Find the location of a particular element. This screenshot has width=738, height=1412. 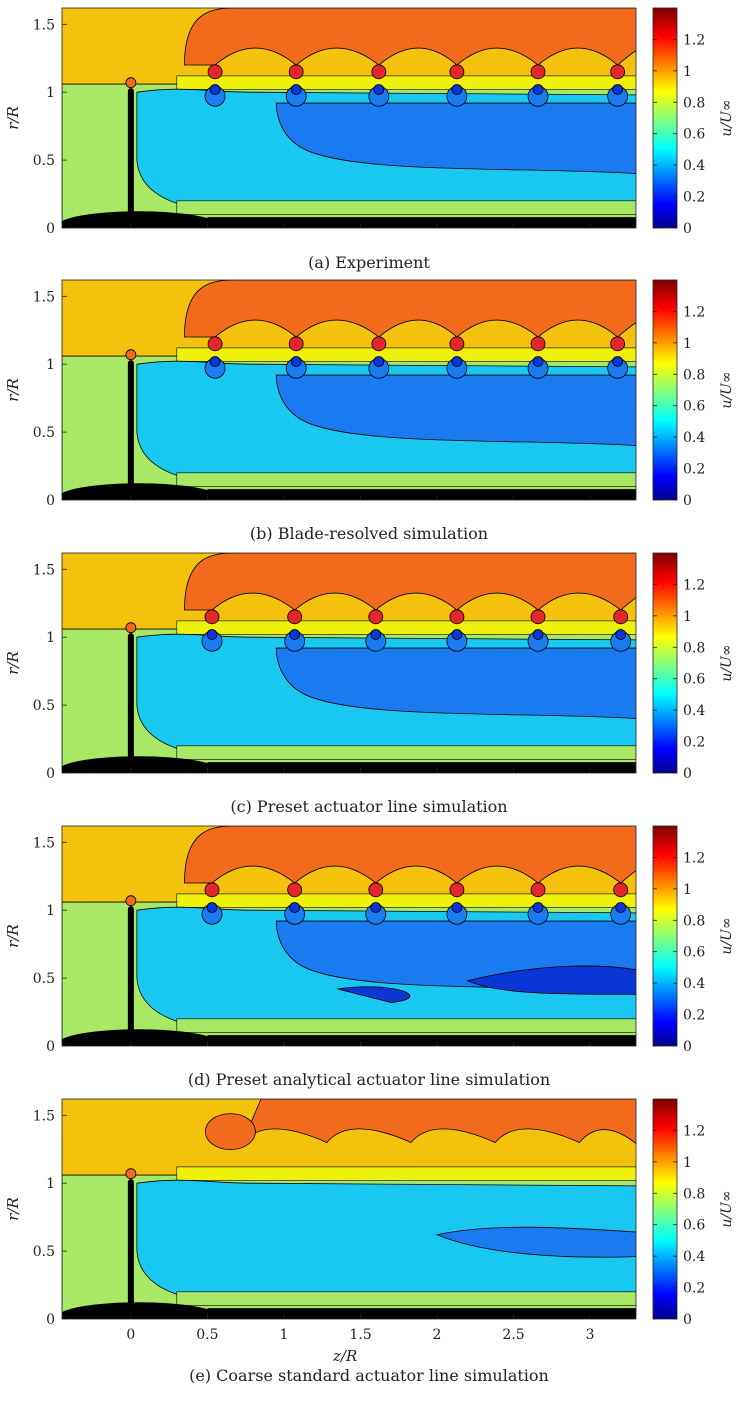

x-tick-label: 0.5 is located at coordinates (207, 1335).